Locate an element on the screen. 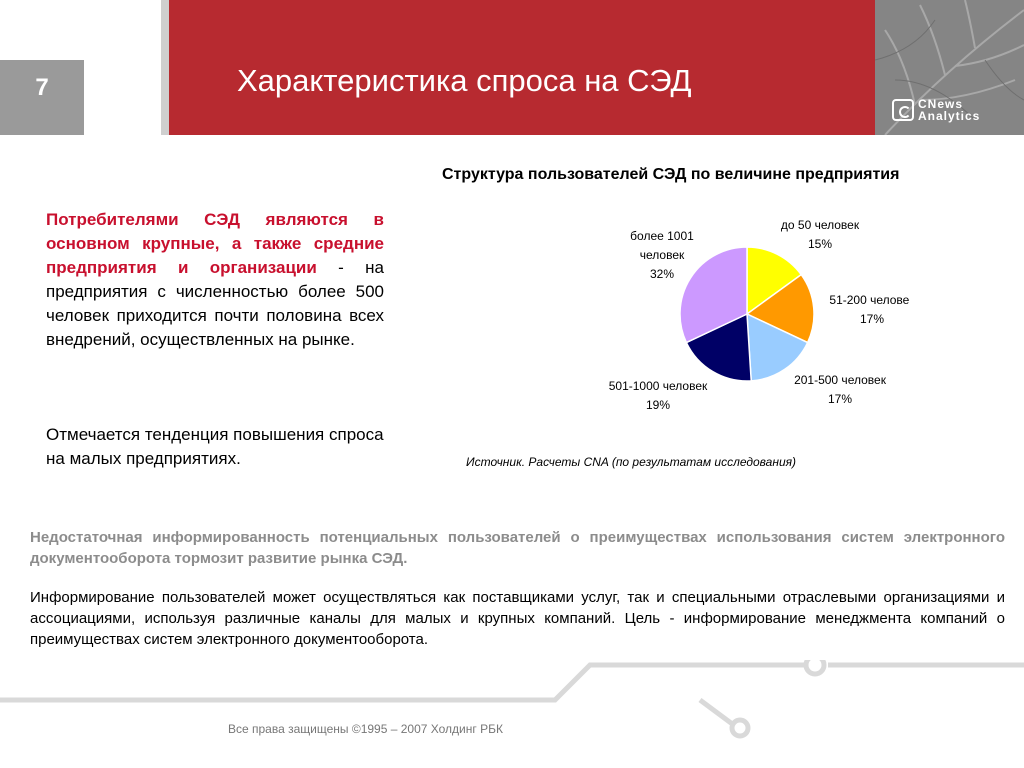 This screenshot has width=1024, height=768. logo-line-2: Analytics is located at coordinates (949, 116).